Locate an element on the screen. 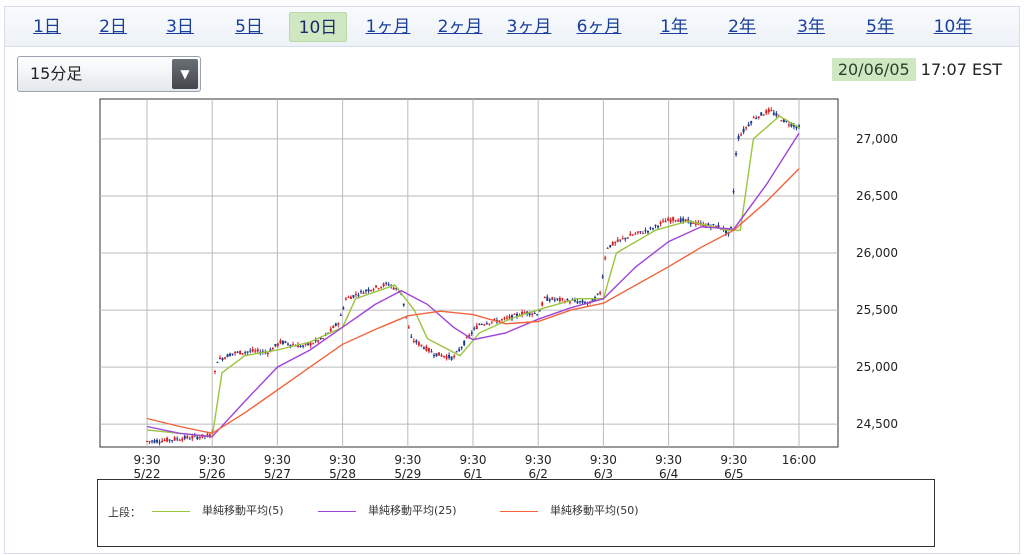  legend-item-sma50: 単純移動平均(50) is located at coordinates (569, 511).